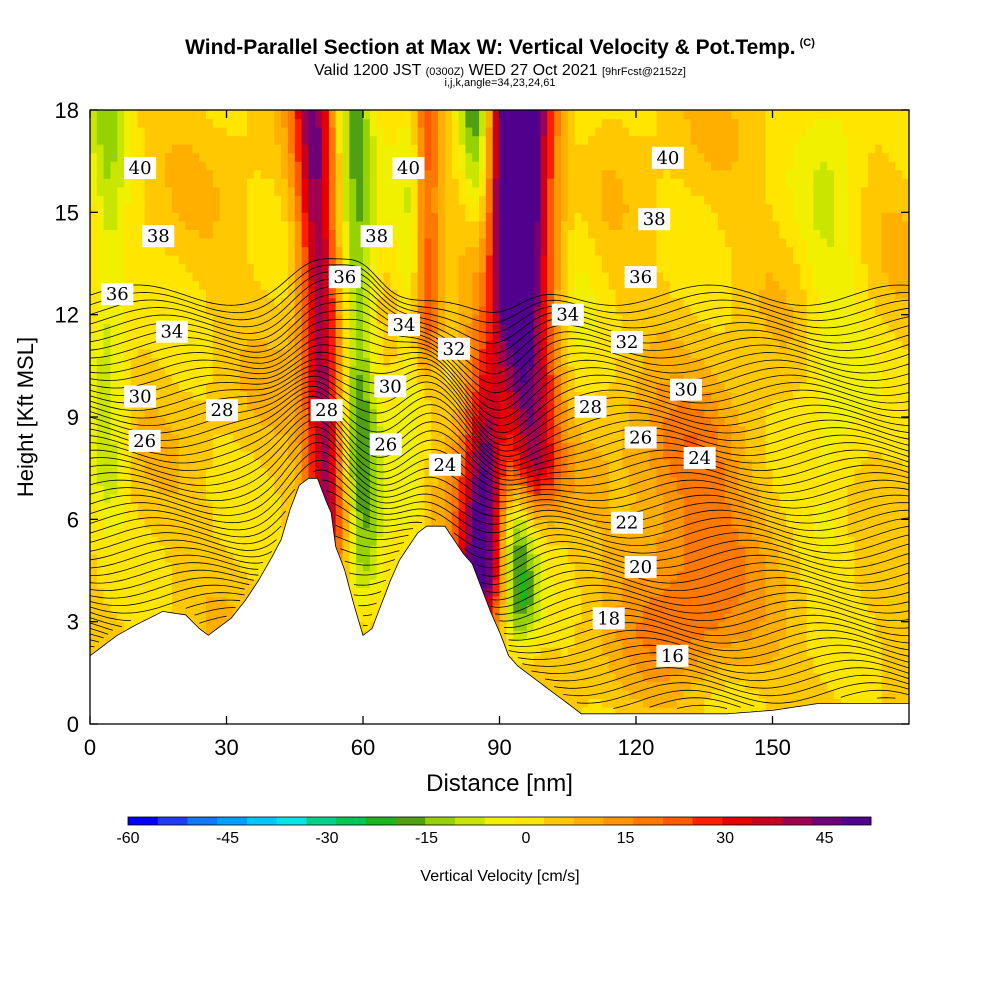 The image size is (1000, 1000). Describe the element at coordinates (533, 70) in the screenshot. I see `valid-date: WED 27 Oct 2021` at that location.